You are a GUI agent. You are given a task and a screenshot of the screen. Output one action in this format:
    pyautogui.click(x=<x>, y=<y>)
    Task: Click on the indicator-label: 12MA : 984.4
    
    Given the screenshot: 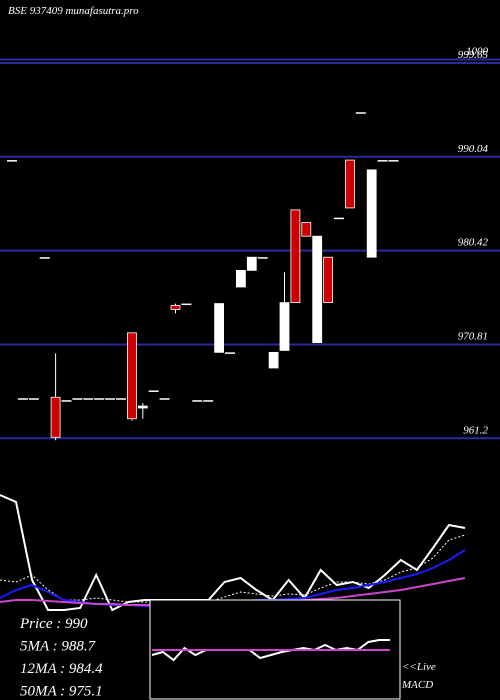 What is the action you would take?
    pyautogui.click(x=61, y=669)
    